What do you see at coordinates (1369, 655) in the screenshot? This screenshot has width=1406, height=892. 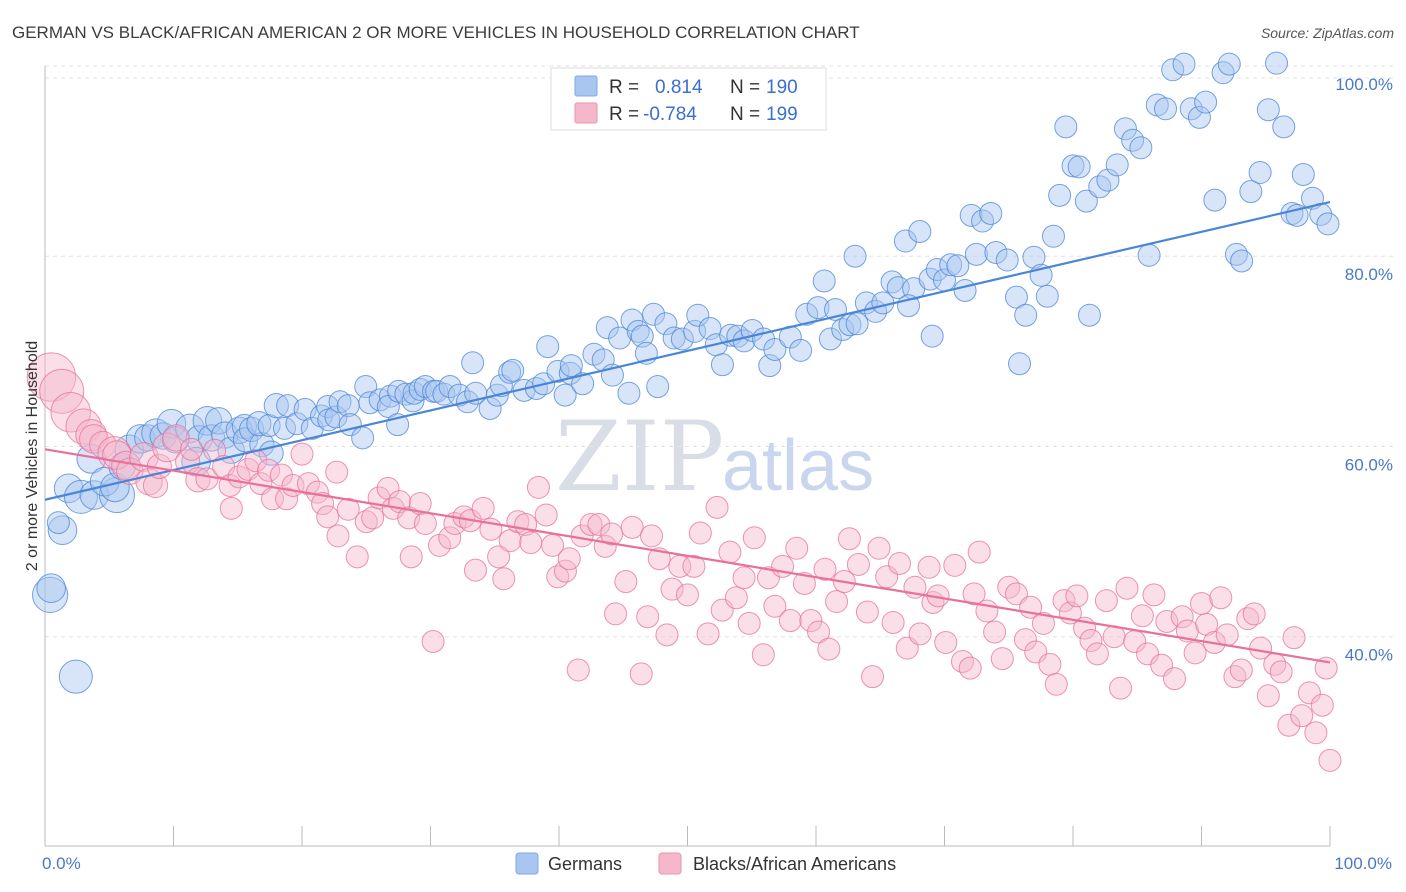 I see `y-tick-label: 40.0%` at bounding box center [1369, 655].